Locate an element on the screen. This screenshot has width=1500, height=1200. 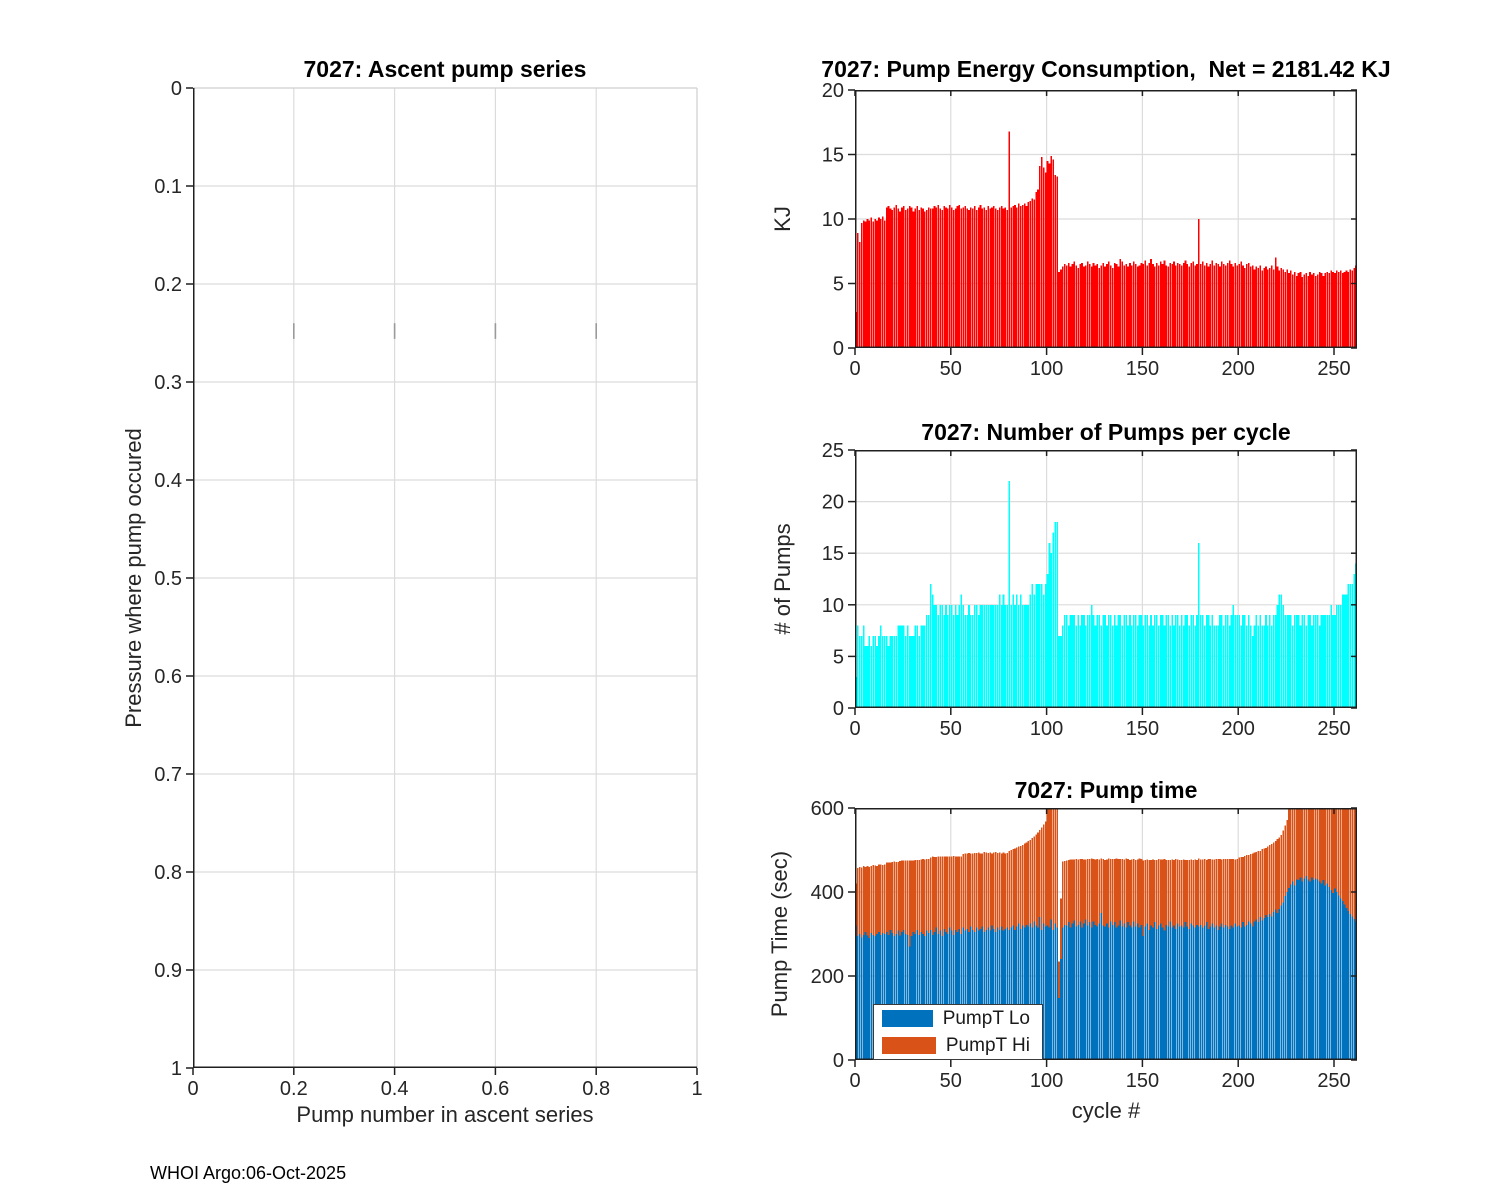
ascent-yaxis-label: Pressure where pump occured is located at coordinates (133, 578).